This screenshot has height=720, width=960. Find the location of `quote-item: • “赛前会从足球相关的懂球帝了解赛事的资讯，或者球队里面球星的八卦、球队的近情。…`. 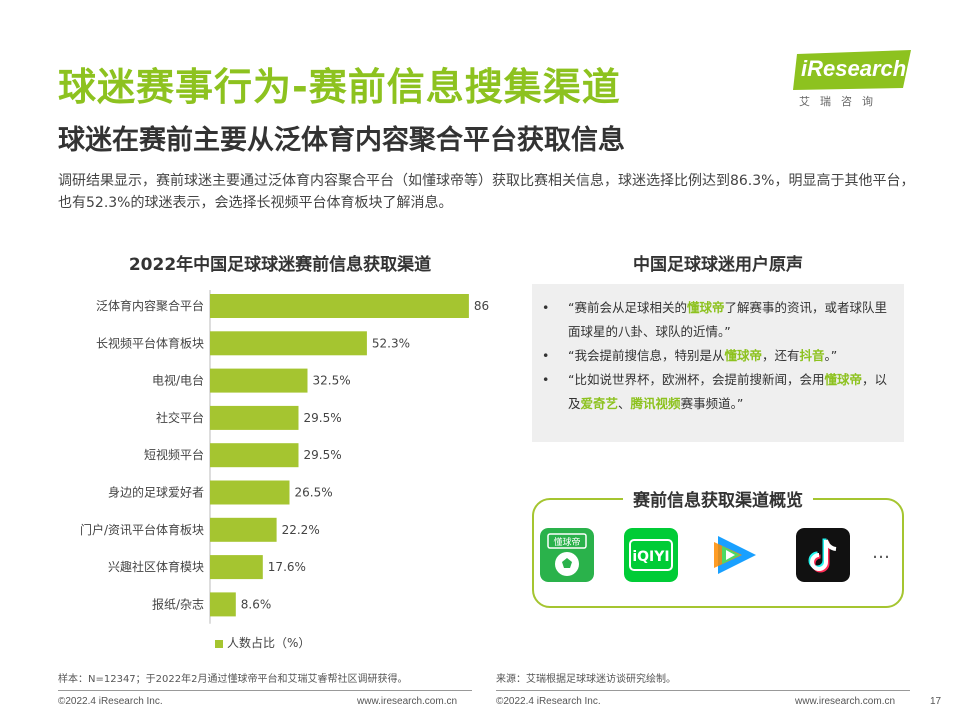

quote-item: • “赛前会从足球相关的懂球帝了解赛事的资讯，或者球队里面球星的八卦、球队的近情。… is located at coordinates (717, 320).